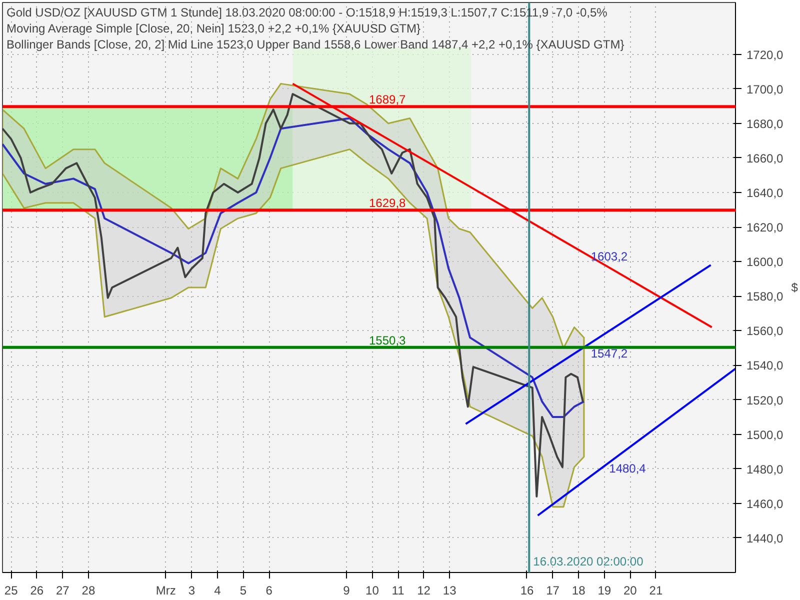 This screenshot has width=800, height=600. What do you see at coordinates (765, 123) in the screenshot?
I see `y-tick-label: 1680,0` at bounding box center [765, 123].